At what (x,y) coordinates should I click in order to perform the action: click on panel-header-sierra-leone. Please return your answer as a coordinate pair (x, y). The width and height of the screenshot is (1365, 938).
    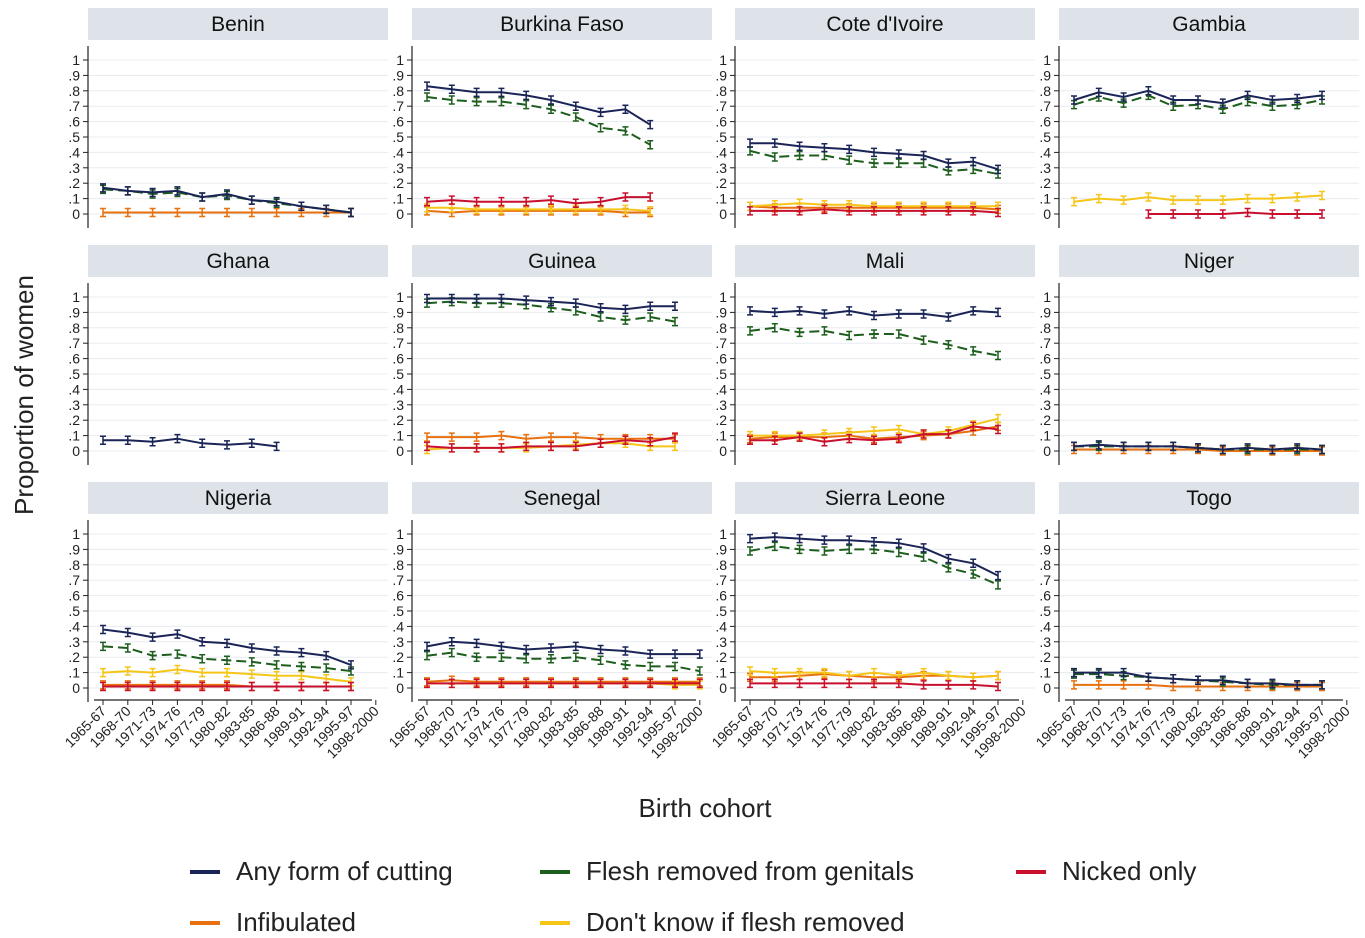
    Looking at the image, I should click on (885, 498).